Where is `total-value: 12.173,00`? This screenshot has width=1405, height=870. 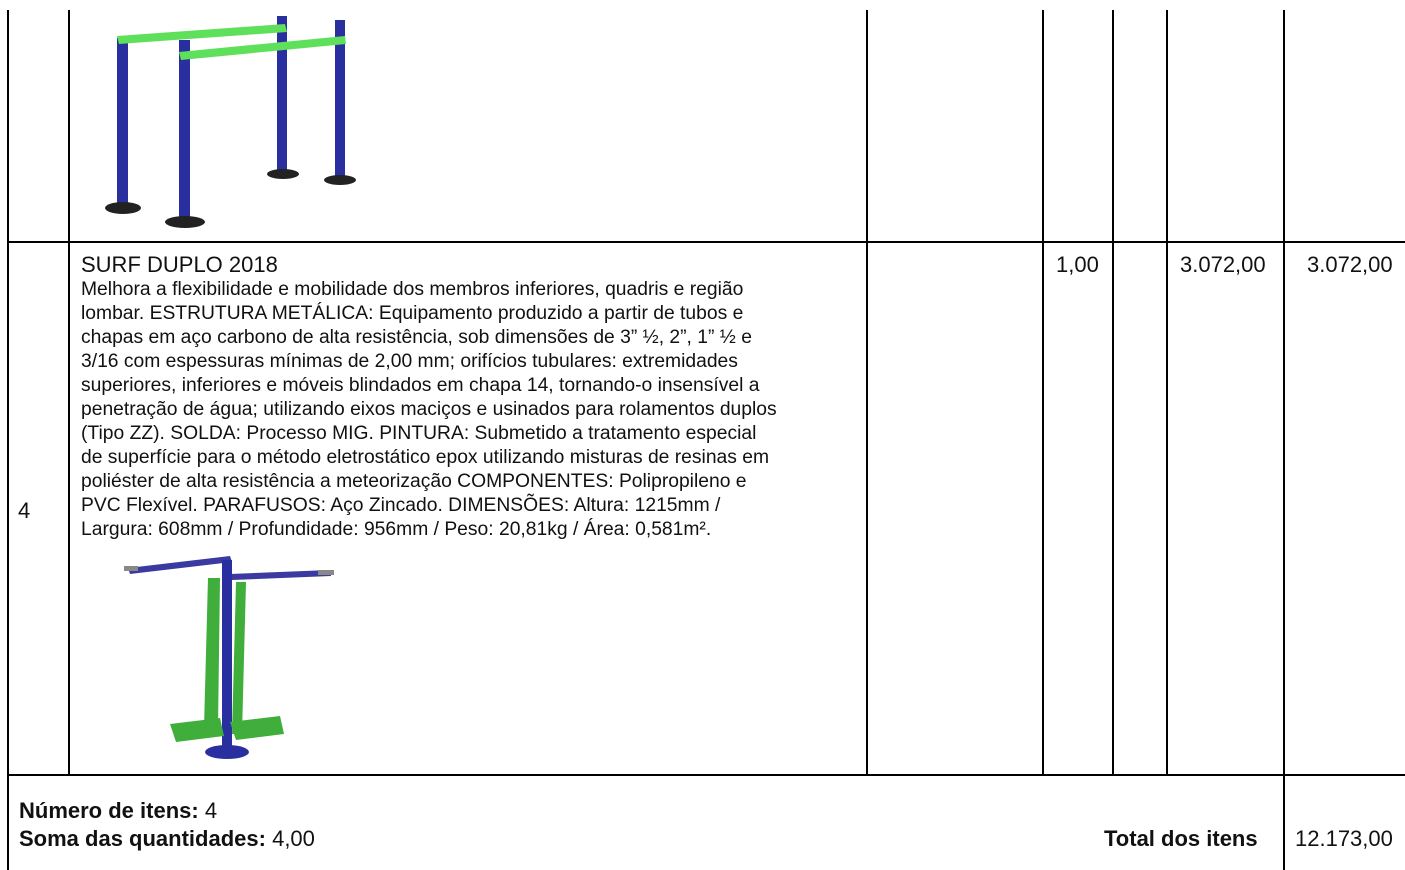
total-value: 12.173,00 is located at coordinates (1344, 838).